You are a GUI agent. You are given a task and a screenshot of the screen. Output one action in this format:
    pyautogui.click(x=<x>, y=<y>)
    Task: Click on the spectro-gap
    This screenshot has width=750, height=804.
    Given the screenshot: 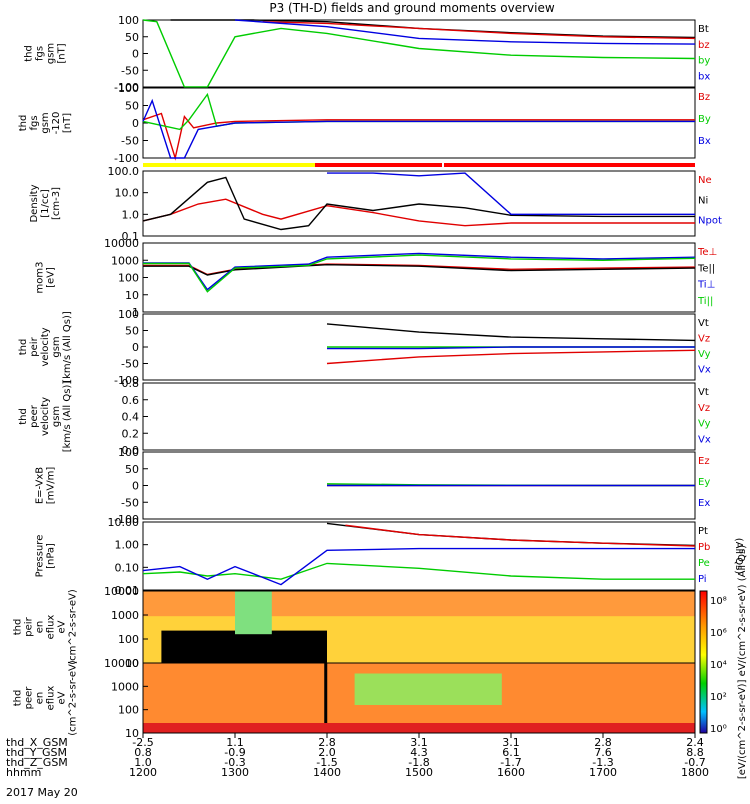 What is the action you would take?
    pyautogui.click(x=326, y=698)
    